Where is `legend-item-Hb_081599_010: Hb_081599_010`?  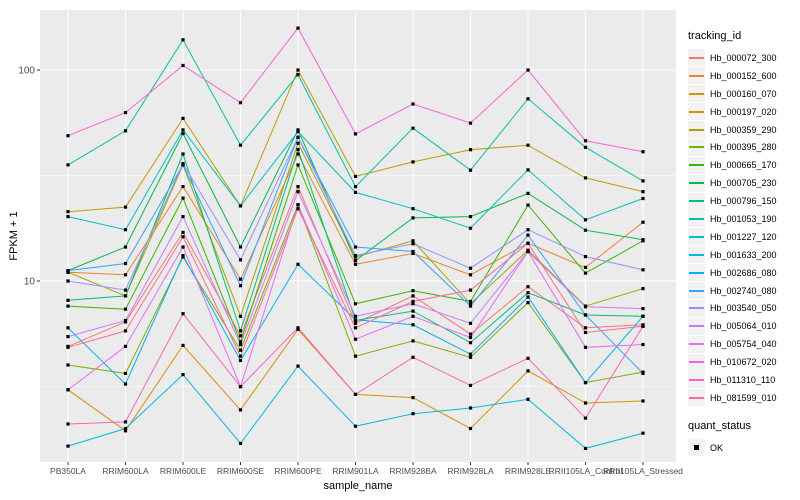 legend-item-Hb_081599_010: Hb_081599_010 is located at coordinates (744, 398).